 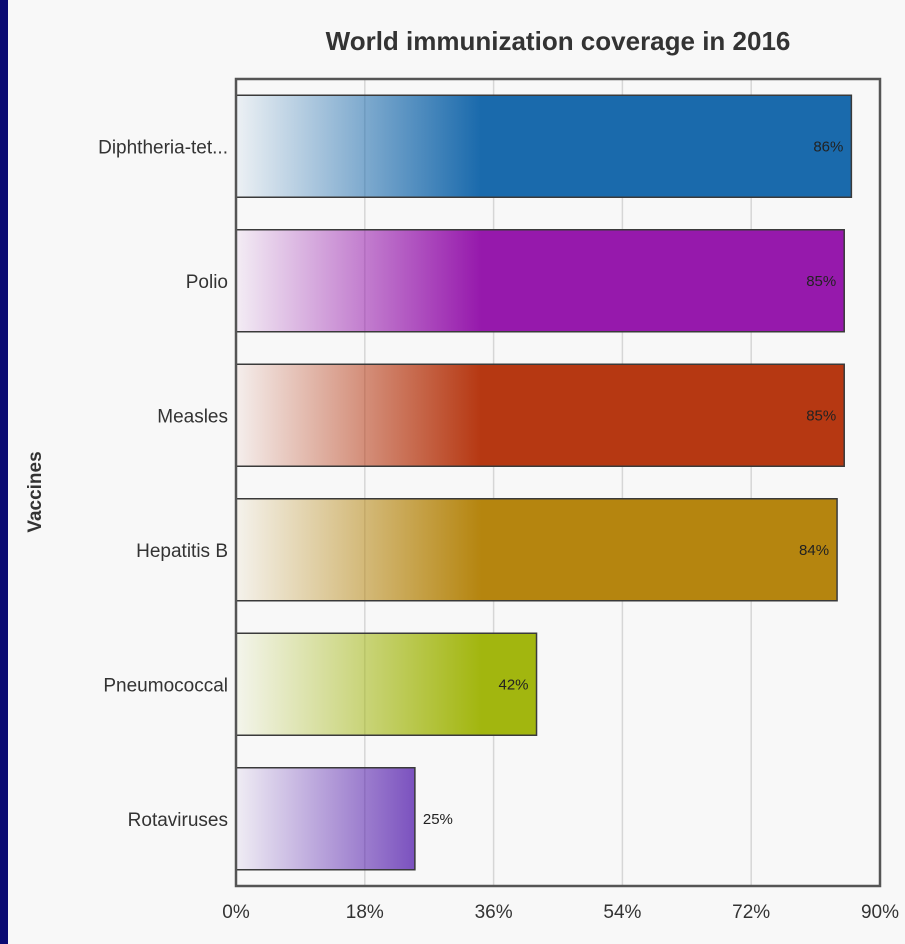 What do you see at coordinates (751, 912) in the screenshot?
I see `x-tick-label: 72%` at bounding box center [751, 912].